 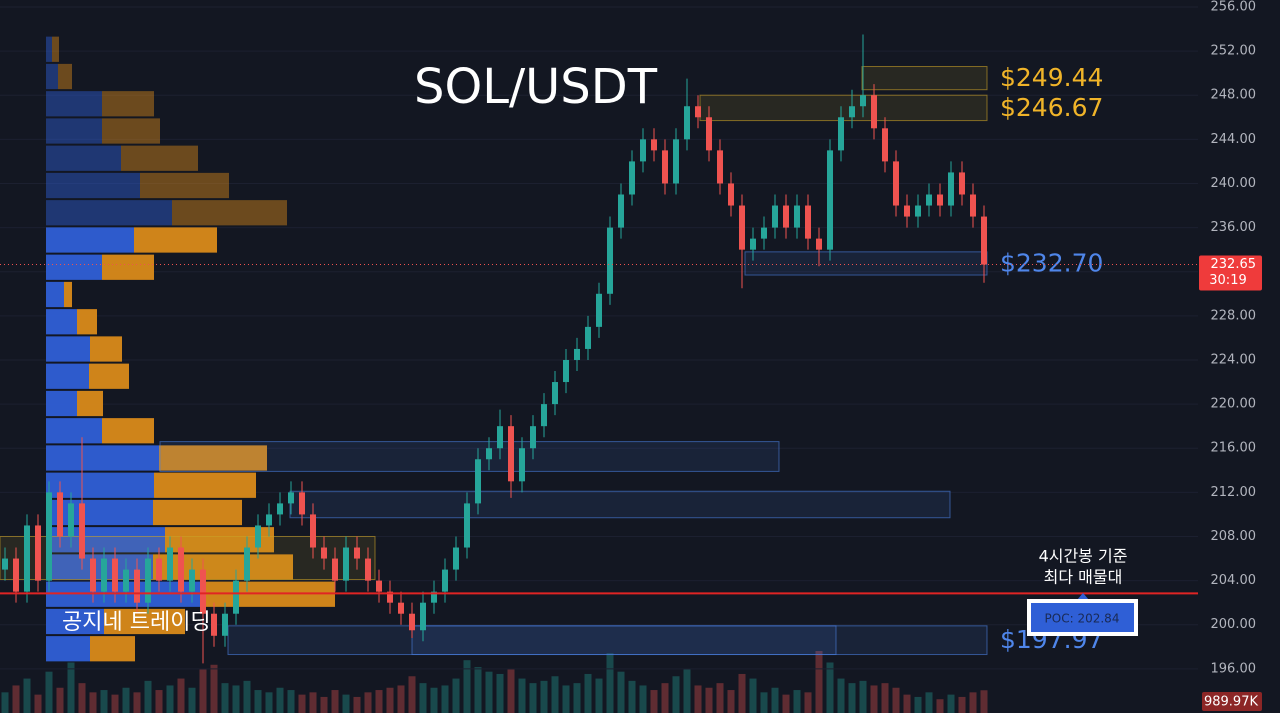 What do you see at coordinates (1234, 492) in the screenshot?
I see `y-tick-label: 212.00` at bounding box center [1234, 492].